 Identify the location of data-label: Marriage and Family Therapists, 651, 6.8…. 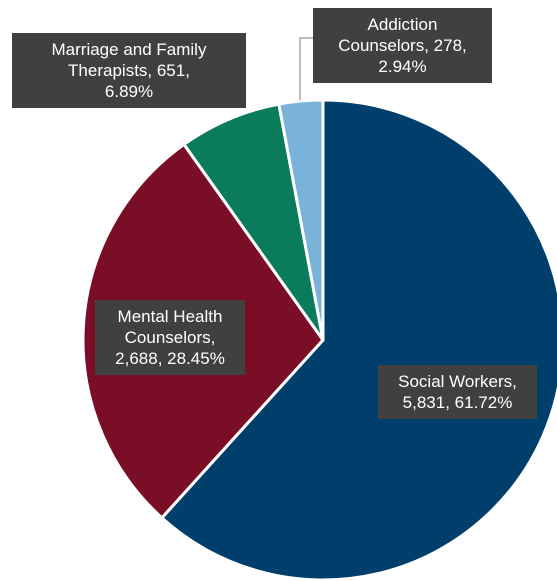
(129, 70).